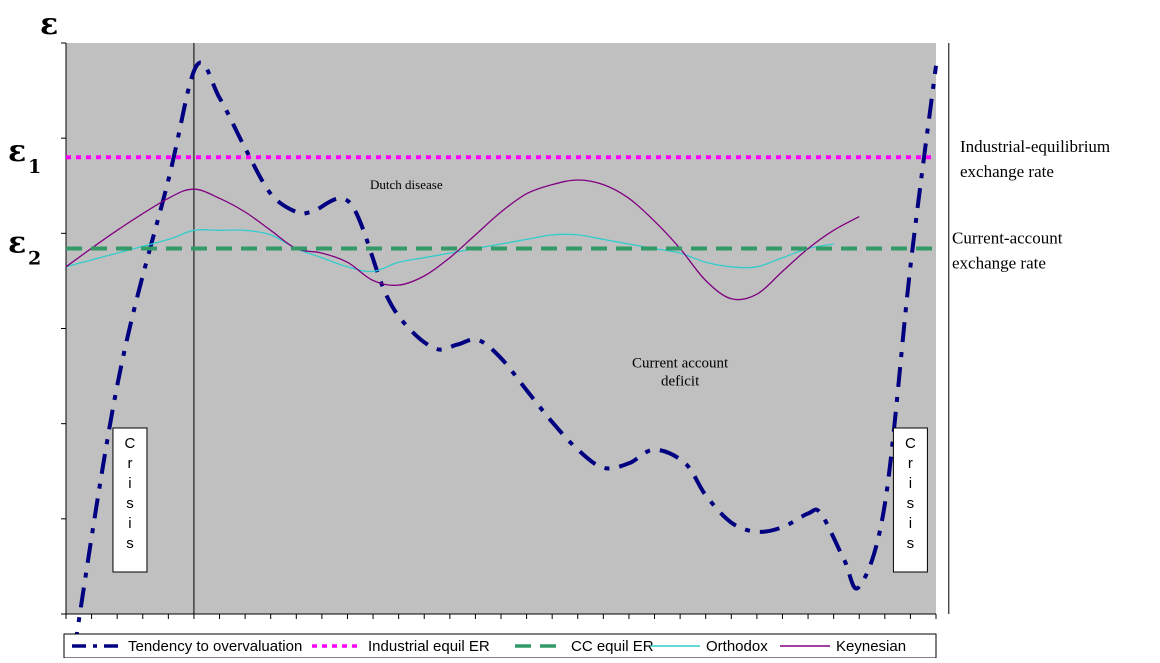 The height and width of the screenshot is (663, 1160). What do you see at coordinates (1007, 171) in the screenshot?
I see `reference-label-1-2: exchange rate` at bounding box center [1007, 171].